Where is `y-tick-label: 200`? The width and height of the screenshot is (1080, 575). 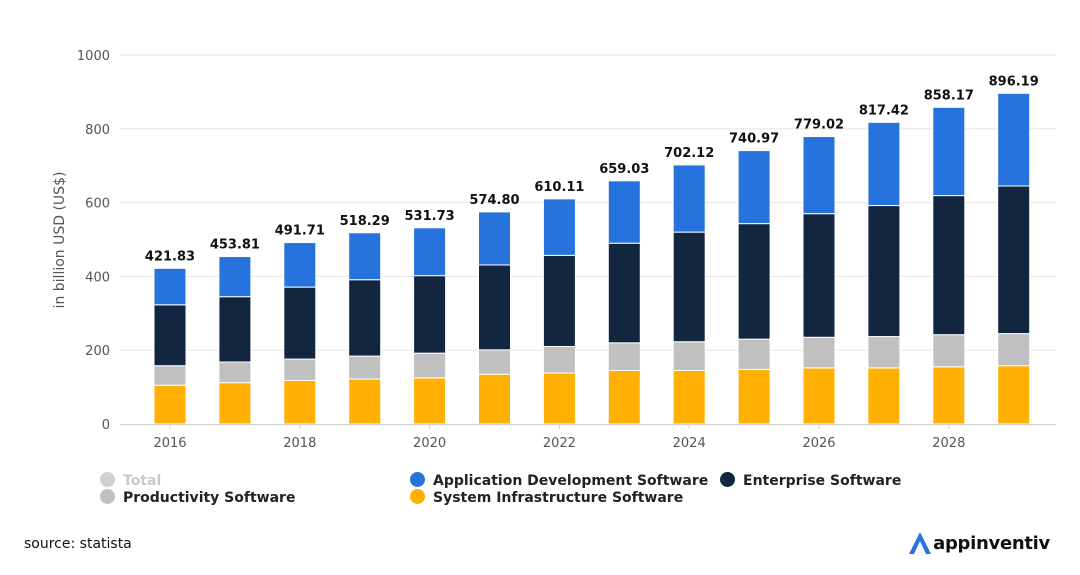
y-tick-label: 200 is located at coordinates (97, 351).